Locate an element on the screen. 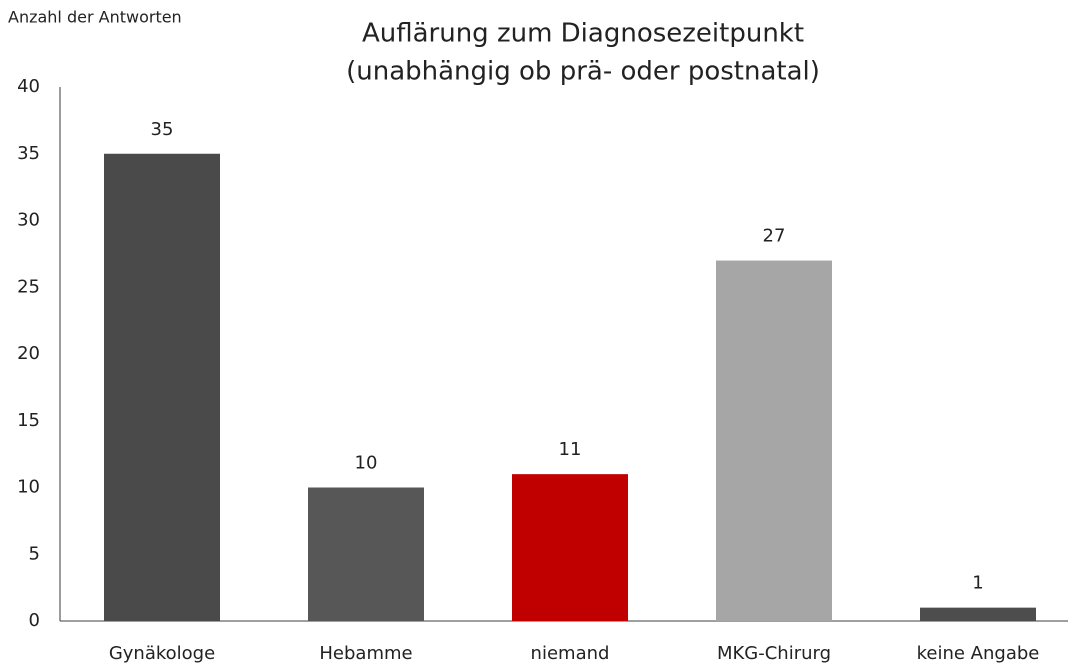  y-tick-label: 5 is located at coordinates (34, 553).